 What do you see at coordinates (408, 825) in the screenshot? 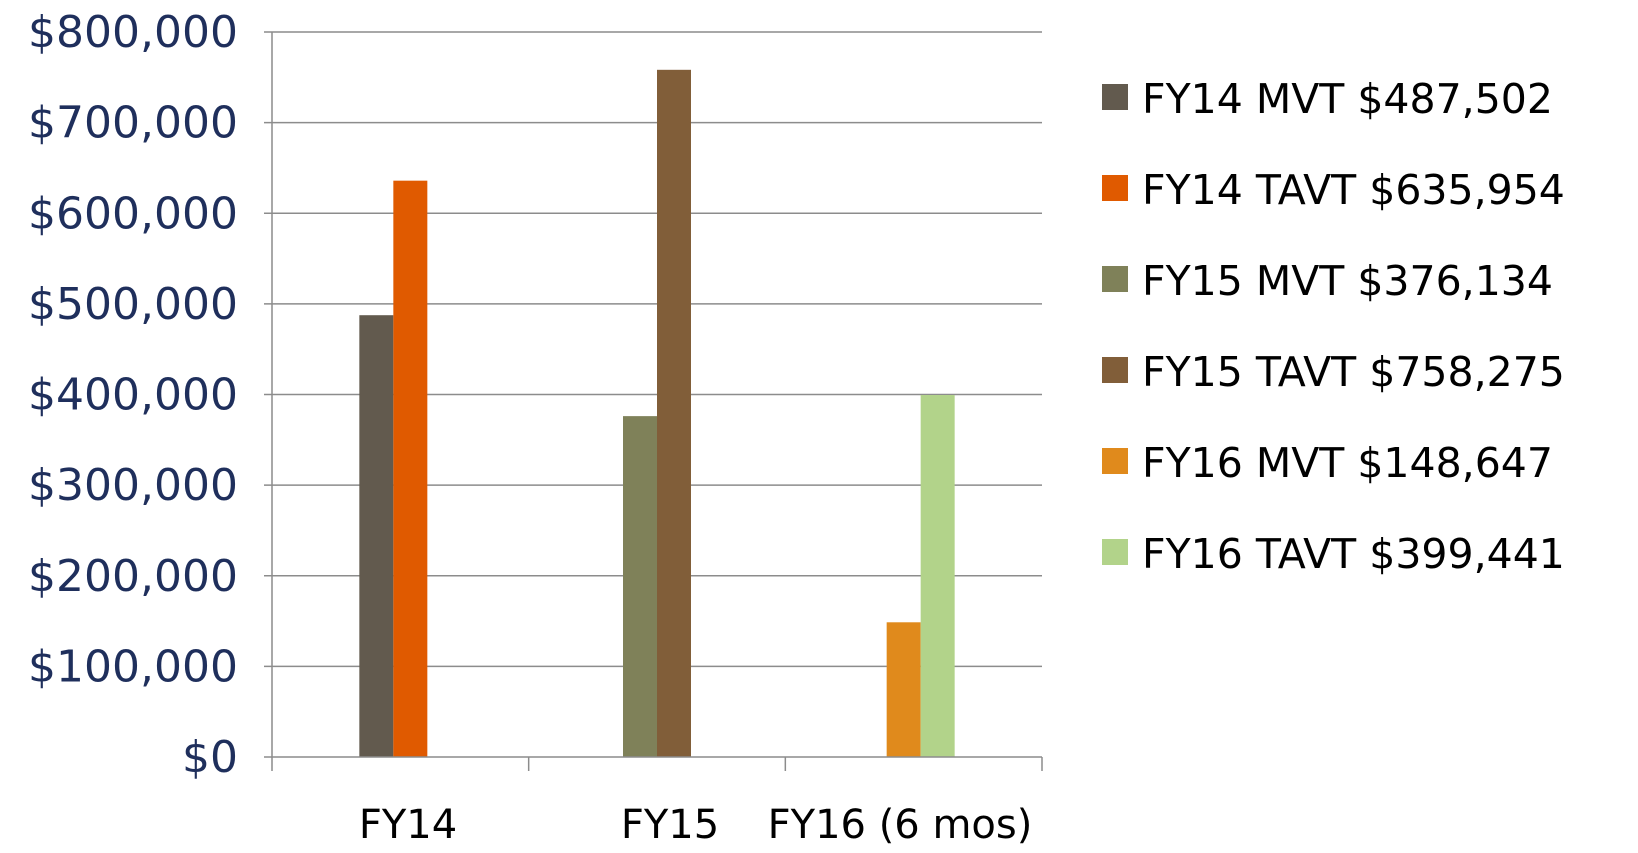
I see `x-tick-label: FY14` at bounding box center [408, 825].